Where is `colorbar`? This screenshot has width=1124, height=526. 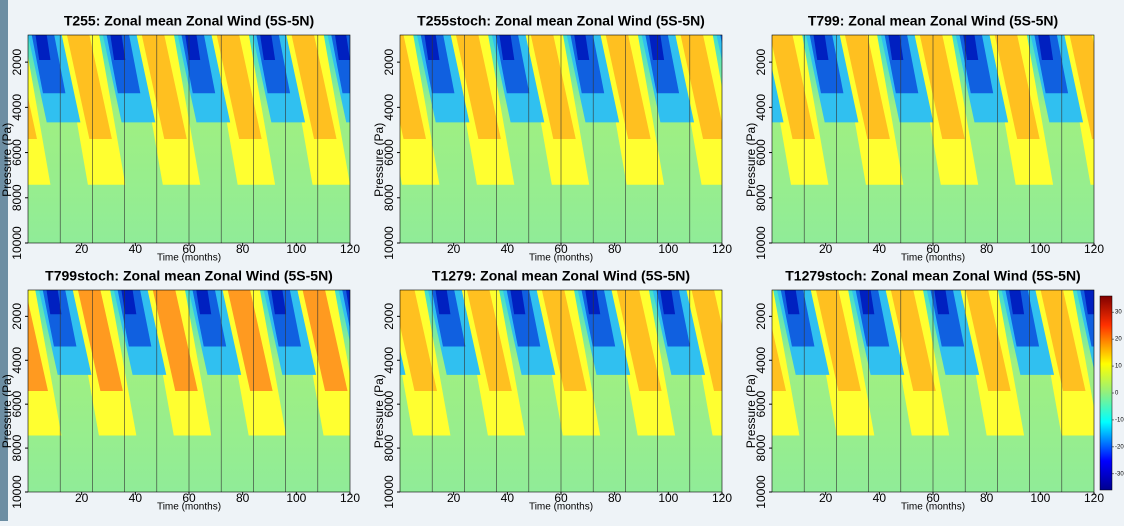 colorbar is located at coordinates (1106, 393).